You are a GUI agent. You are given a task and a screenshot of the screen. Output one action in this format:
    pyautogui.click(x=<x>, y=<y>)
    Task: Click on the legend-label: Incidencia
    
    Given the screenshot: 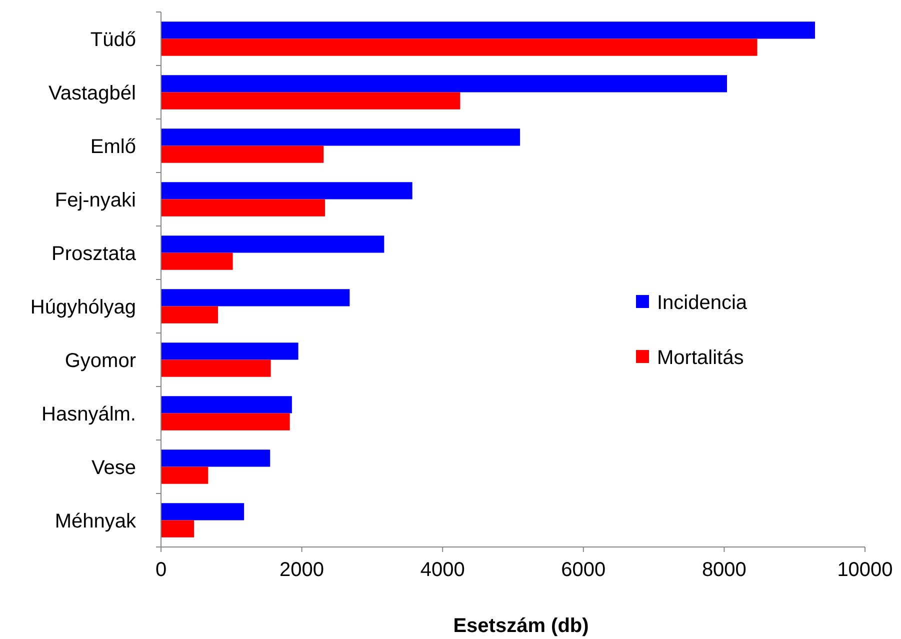 What is the action you would take?
    pyautogui.click(x=702, y=303)
    